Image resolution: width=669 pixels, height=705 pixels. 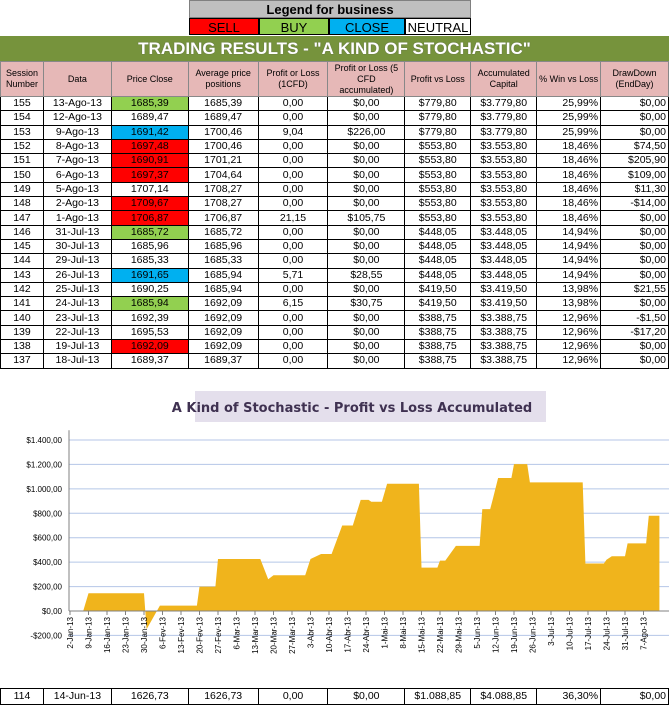 I want to click on cell-price-close: 1706,87, so click(x=149, y=218).